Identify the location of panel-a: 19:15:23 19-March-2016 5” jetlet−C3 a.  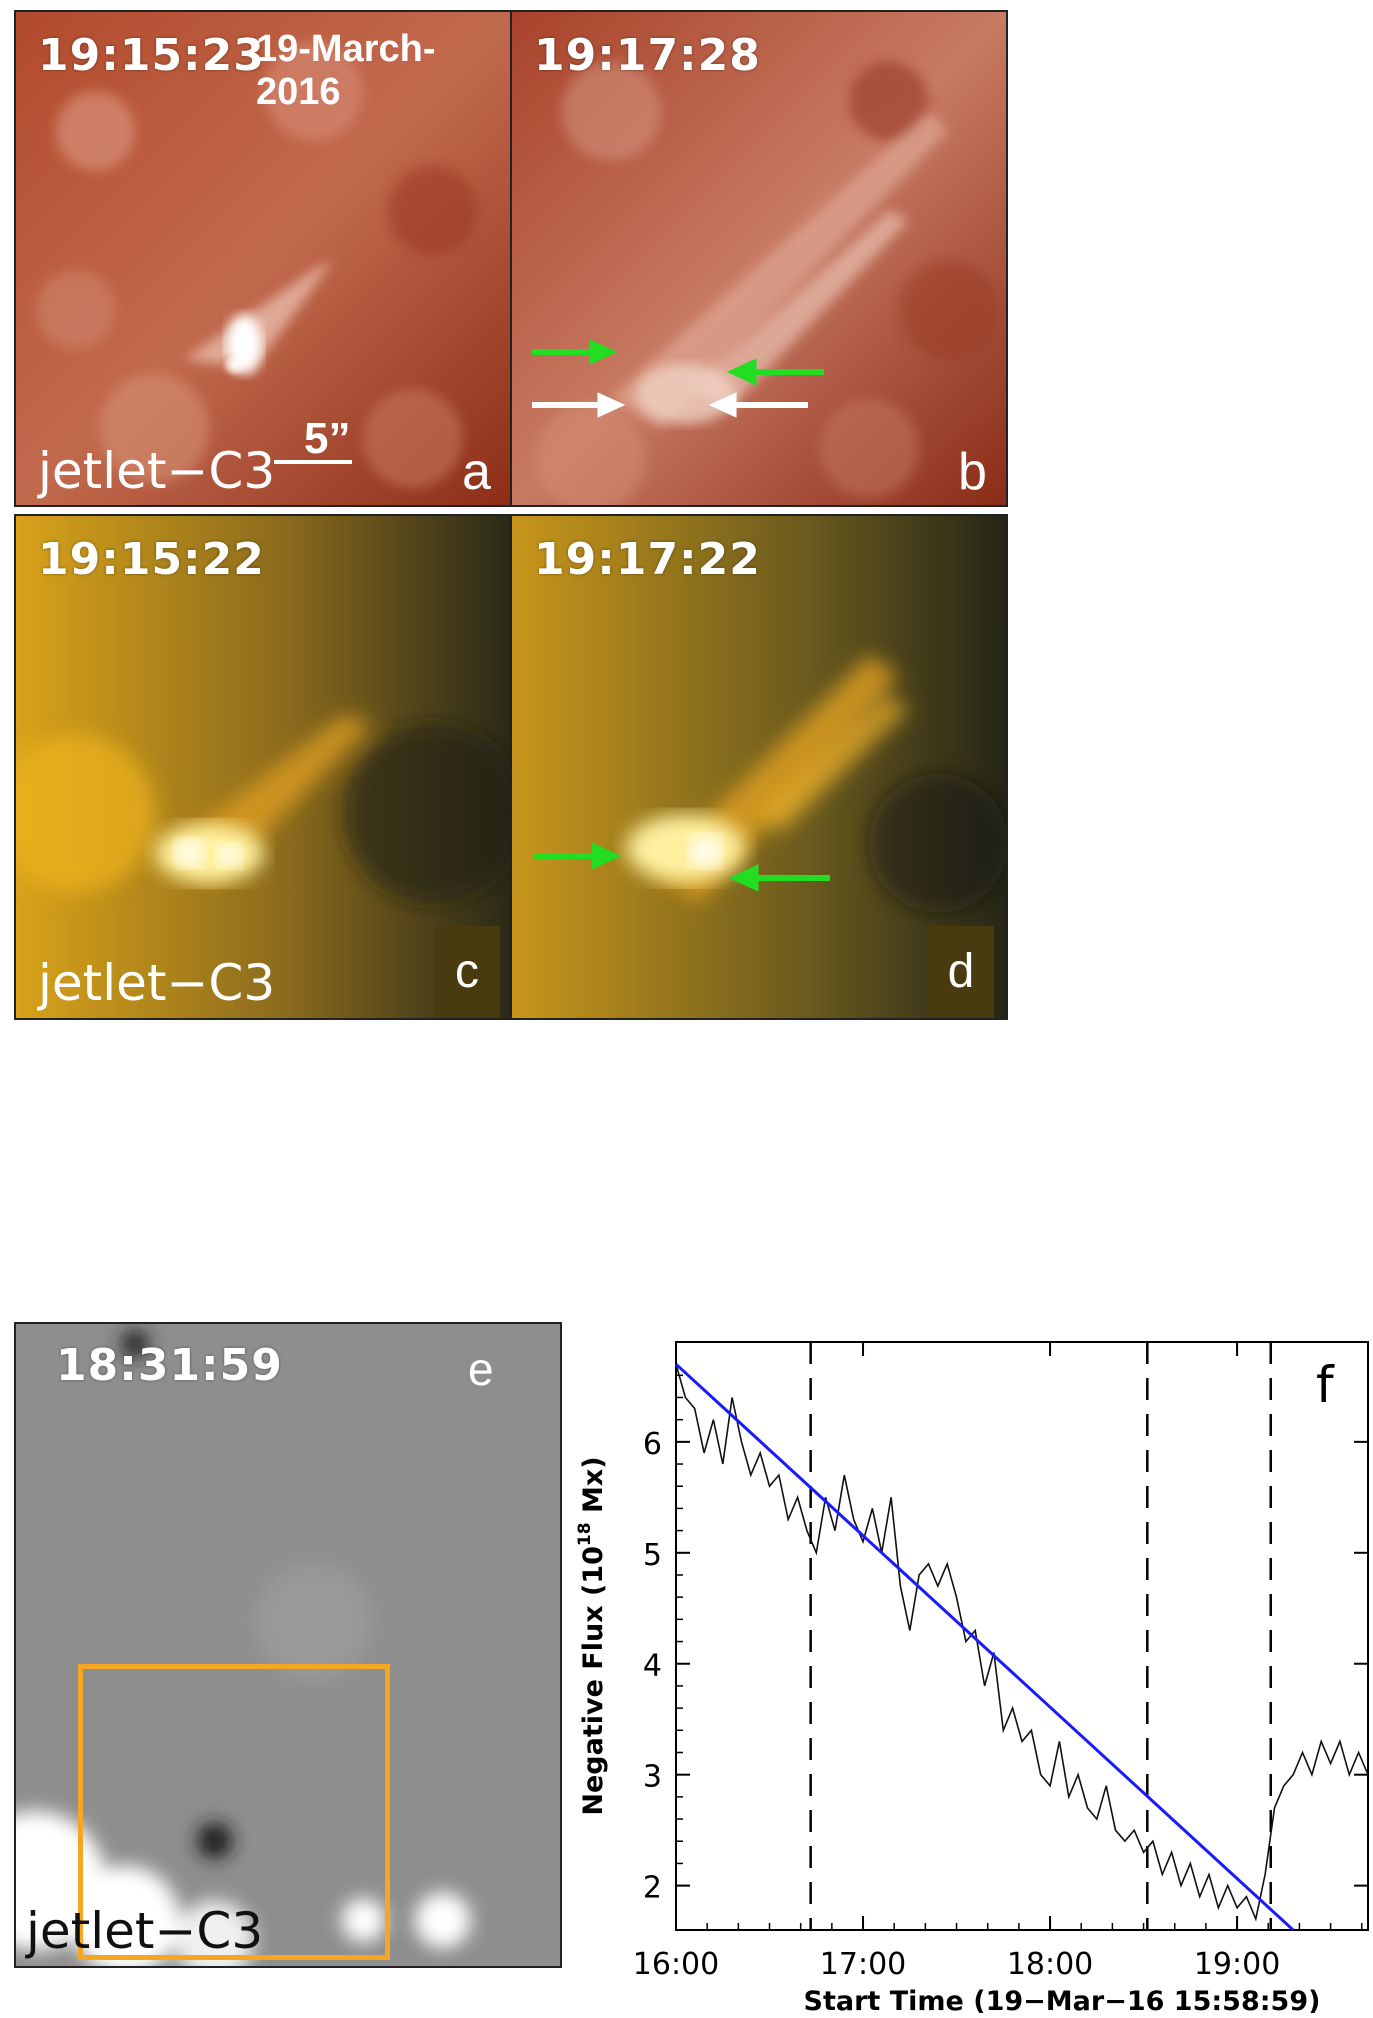
(263, 258).